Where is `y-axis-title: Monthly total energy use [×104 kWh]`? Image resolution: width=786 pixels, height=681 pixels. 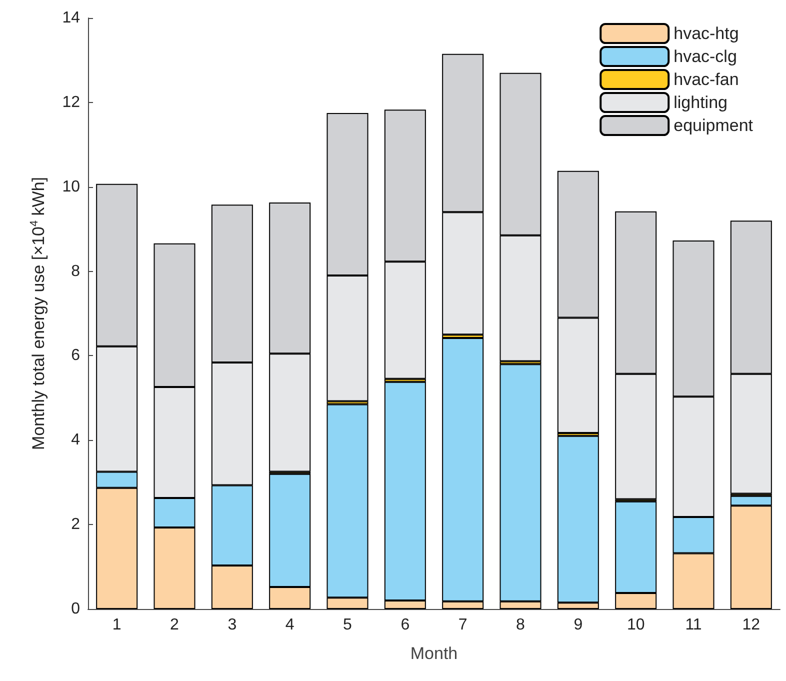 y-axis-title: Monthly total energy use [×104 kWh] is located at coordinates (38, 313).